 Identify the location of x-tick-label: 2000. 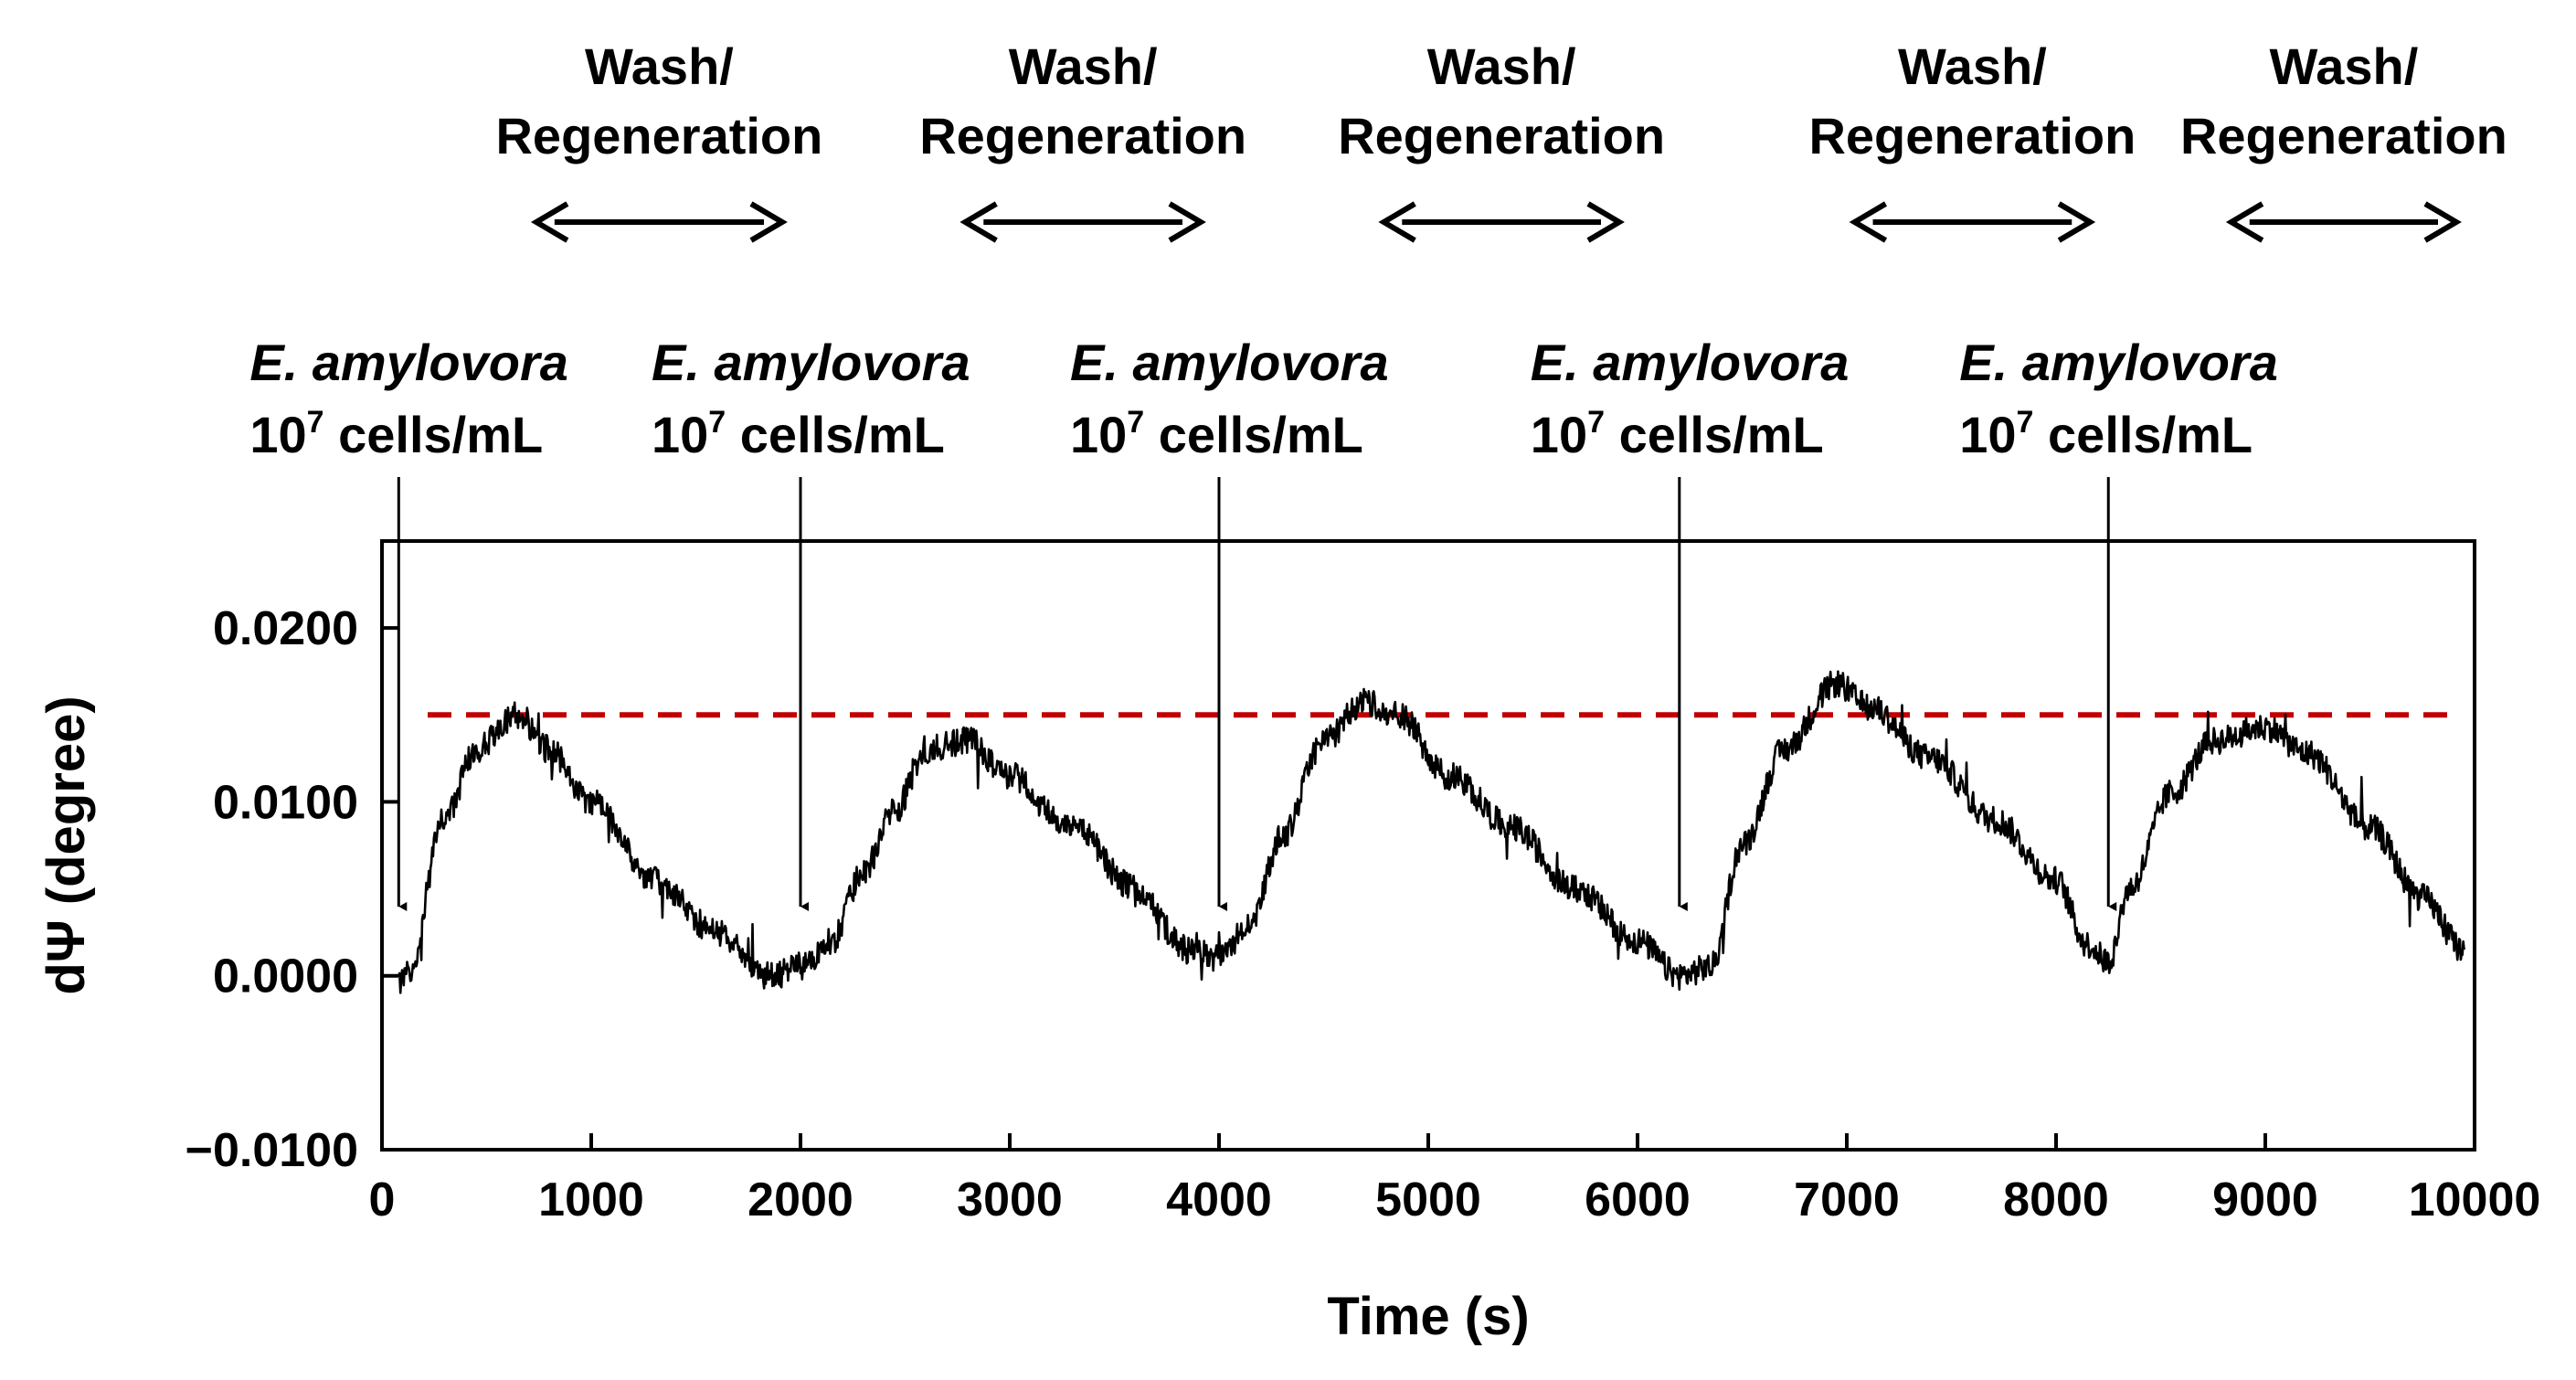
(800, 1199).